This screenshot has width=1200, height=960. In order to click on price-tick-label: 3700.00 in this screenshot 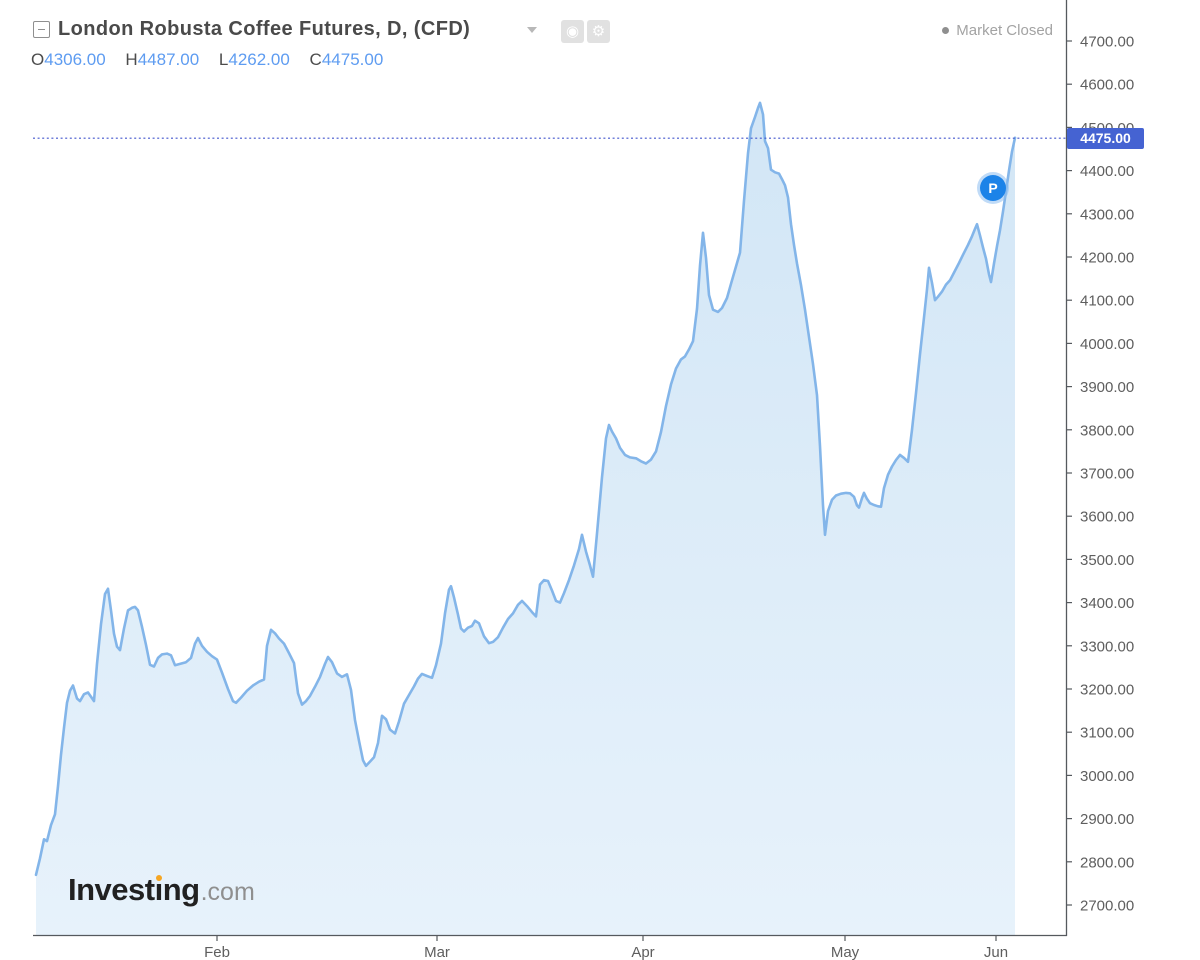, I will do `click(1107, 474)`.